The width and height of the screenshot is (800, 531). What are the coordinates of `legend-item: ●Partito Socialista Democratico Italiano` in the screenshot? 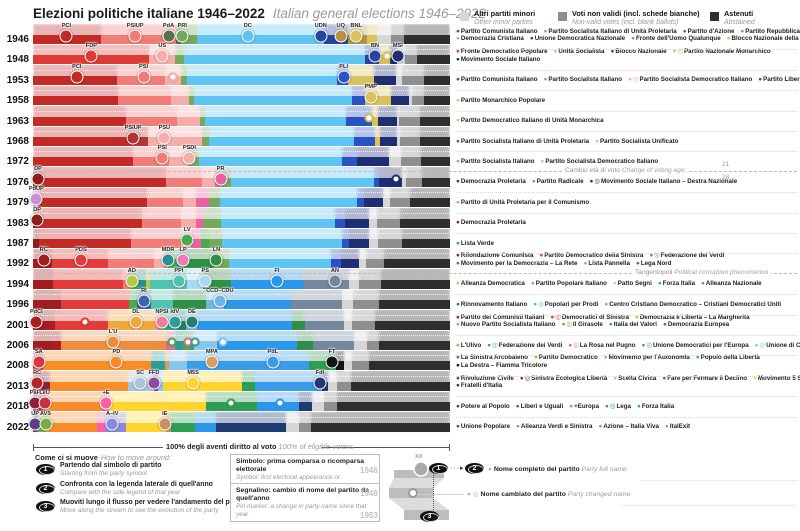 It's located at (599, 161).